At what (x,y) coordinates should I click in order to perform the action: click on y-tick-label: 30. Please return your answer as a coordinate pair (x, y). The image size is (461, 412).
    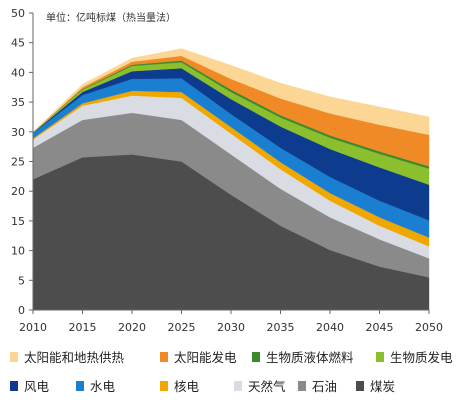
    Looking at the image, I should click on (18, 132).